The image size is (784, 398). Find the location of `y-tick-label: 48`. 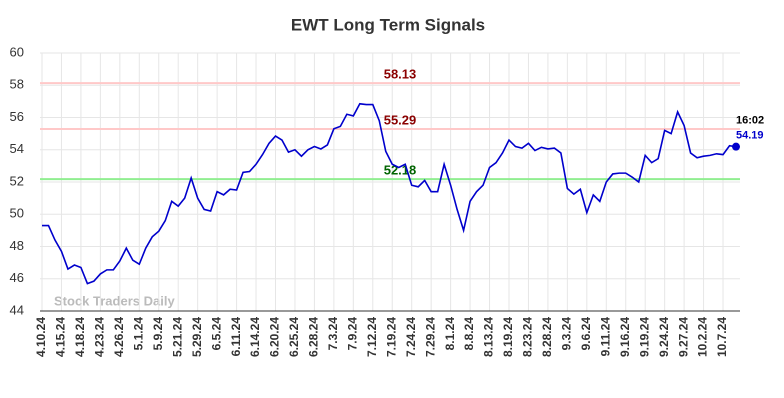

y-tick-label: 48 is located at coordinates (17, 245).